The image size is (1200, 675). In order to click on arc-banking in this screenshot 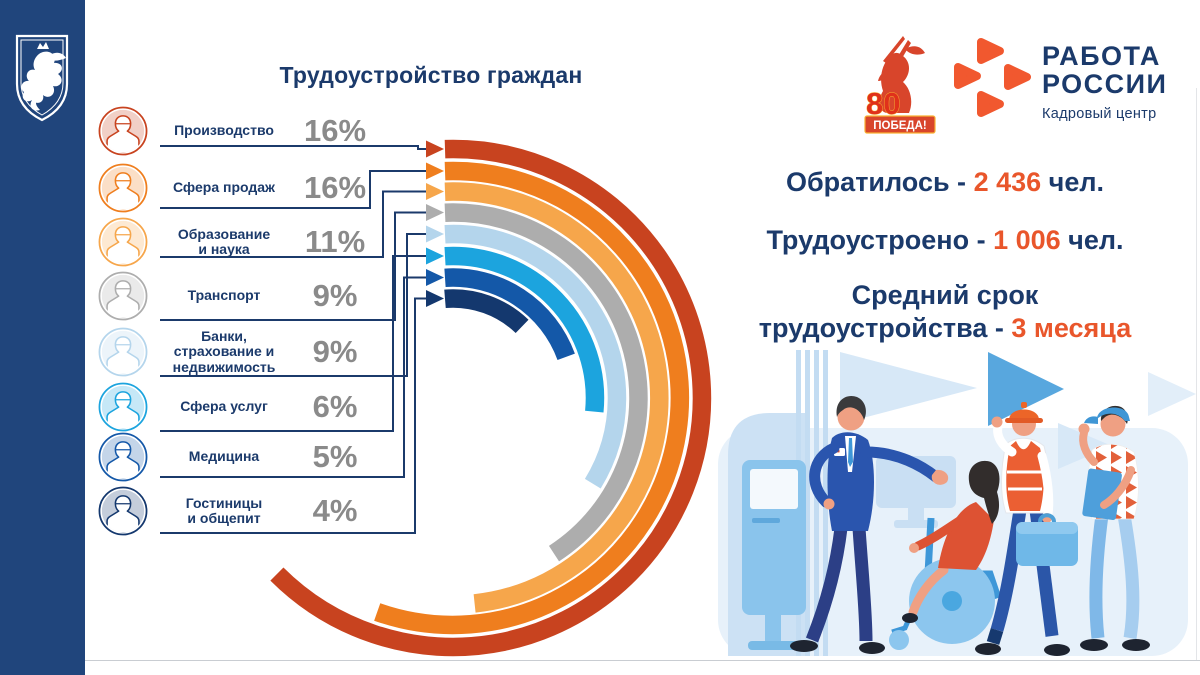, I will do `click(535, 356)`.